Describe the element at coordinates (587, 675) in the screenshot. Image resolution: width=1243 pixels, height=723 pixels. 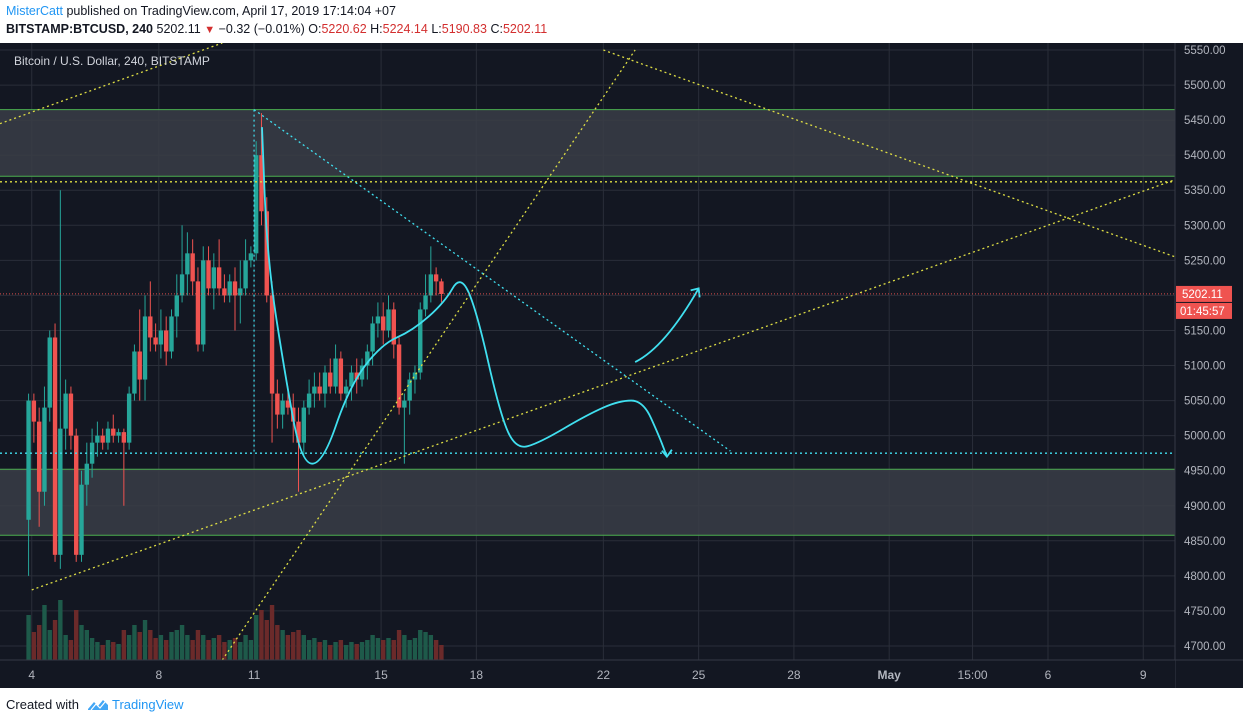
I see `time-axis: 4 8 11 15 18 22 25 28 May 15:00 6 9` at that location.